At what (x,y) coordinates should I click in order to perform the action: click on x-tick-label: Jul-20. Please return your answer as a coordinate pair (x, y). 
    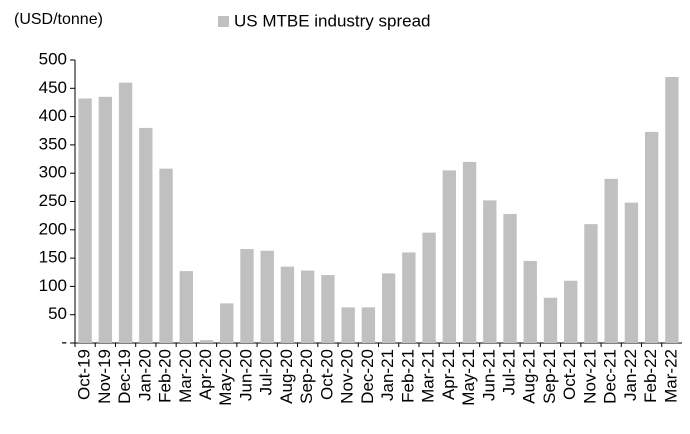
    Looking at the image, I should click on (266, 372).